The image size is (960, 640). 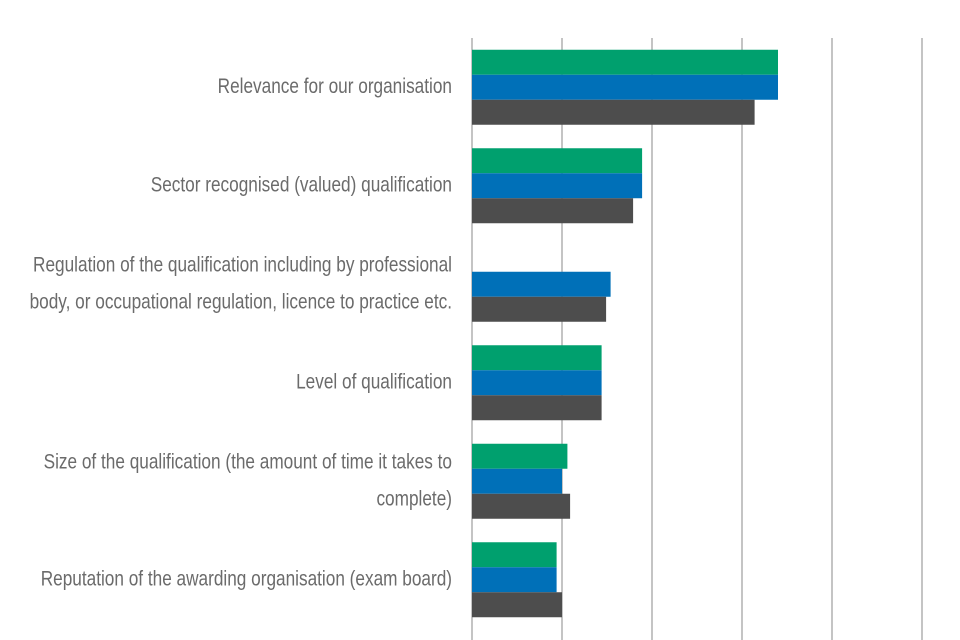 I want to click on y-tick-label: Relevance for our organisation, so click(x=335, y=86).